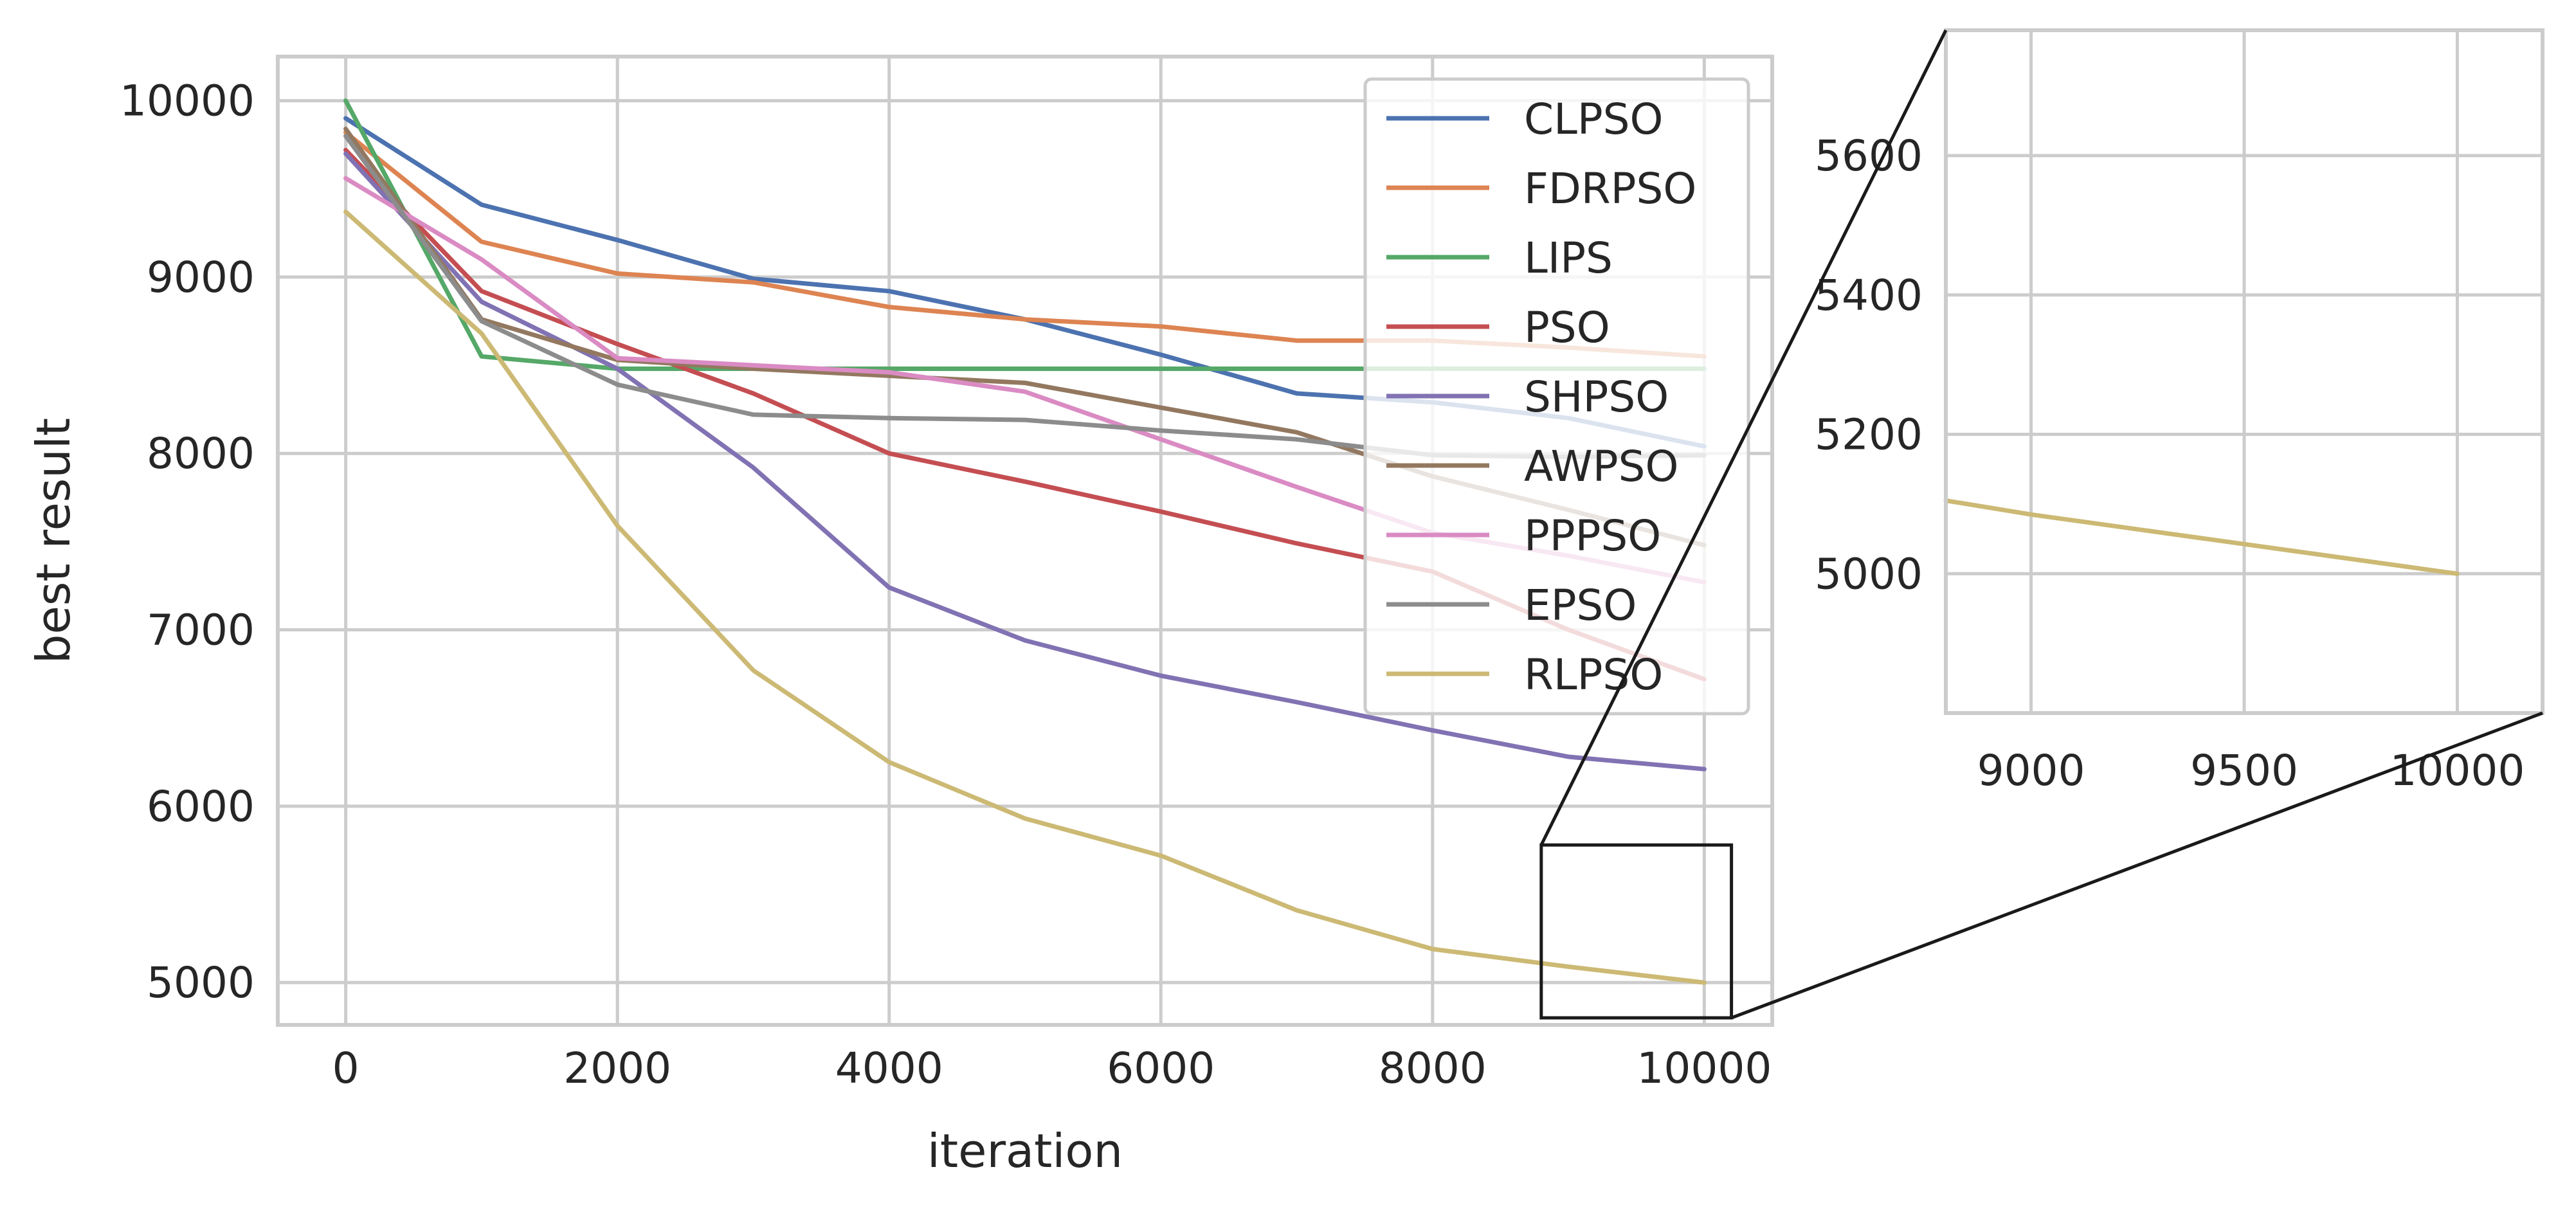 This screenshot has width=2576, height=1212. I want to click on zoom-region-box, so click(1636, 931).